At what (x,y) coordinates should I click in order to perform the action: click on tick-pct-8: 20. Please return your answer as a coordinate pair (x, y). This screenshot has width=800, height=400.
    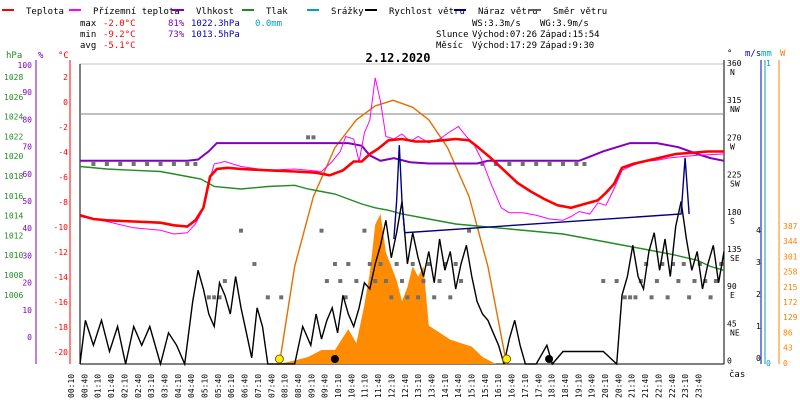
    Looking at the image, I should click on (27, 283).